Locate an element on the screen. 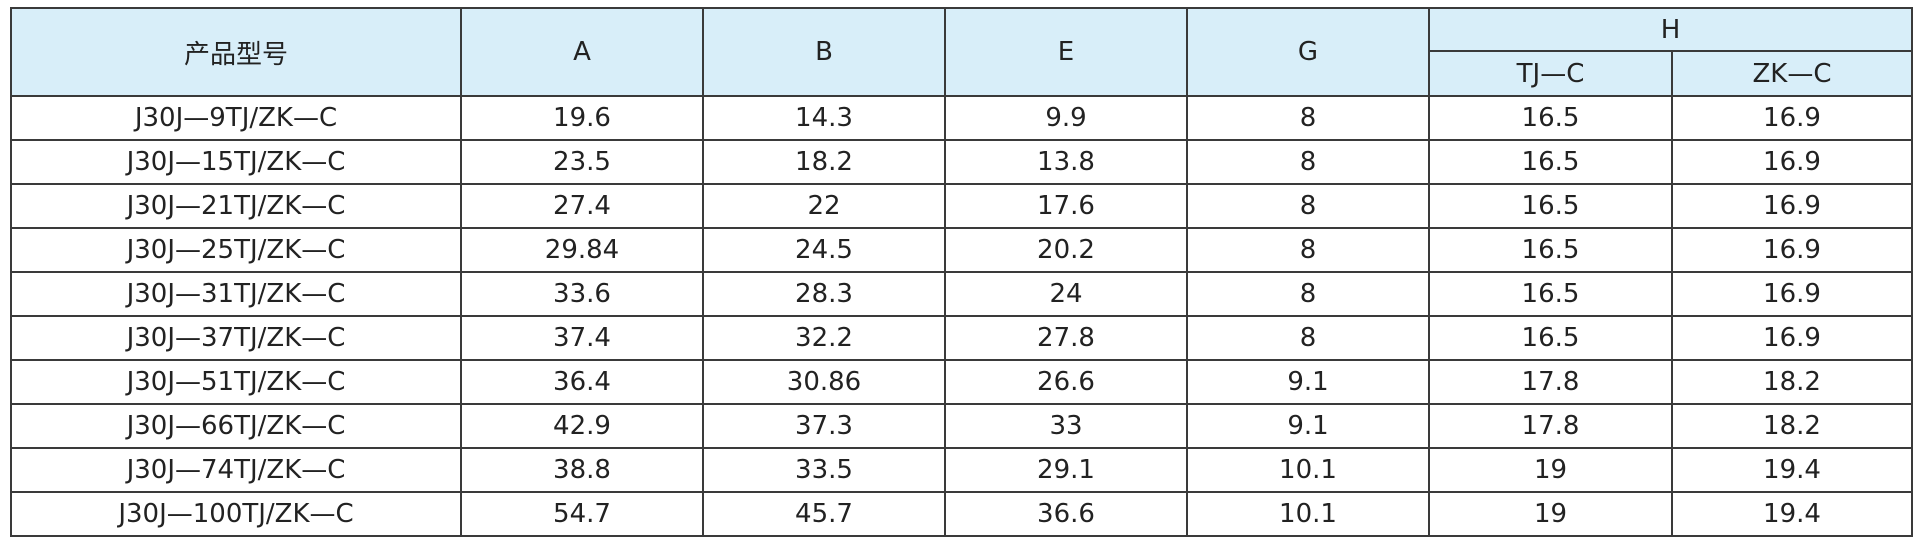 This screenshot has width=1920, height=543. model-cell: J30J—15TJ/ZK—C is located at coordinates (236, 162).